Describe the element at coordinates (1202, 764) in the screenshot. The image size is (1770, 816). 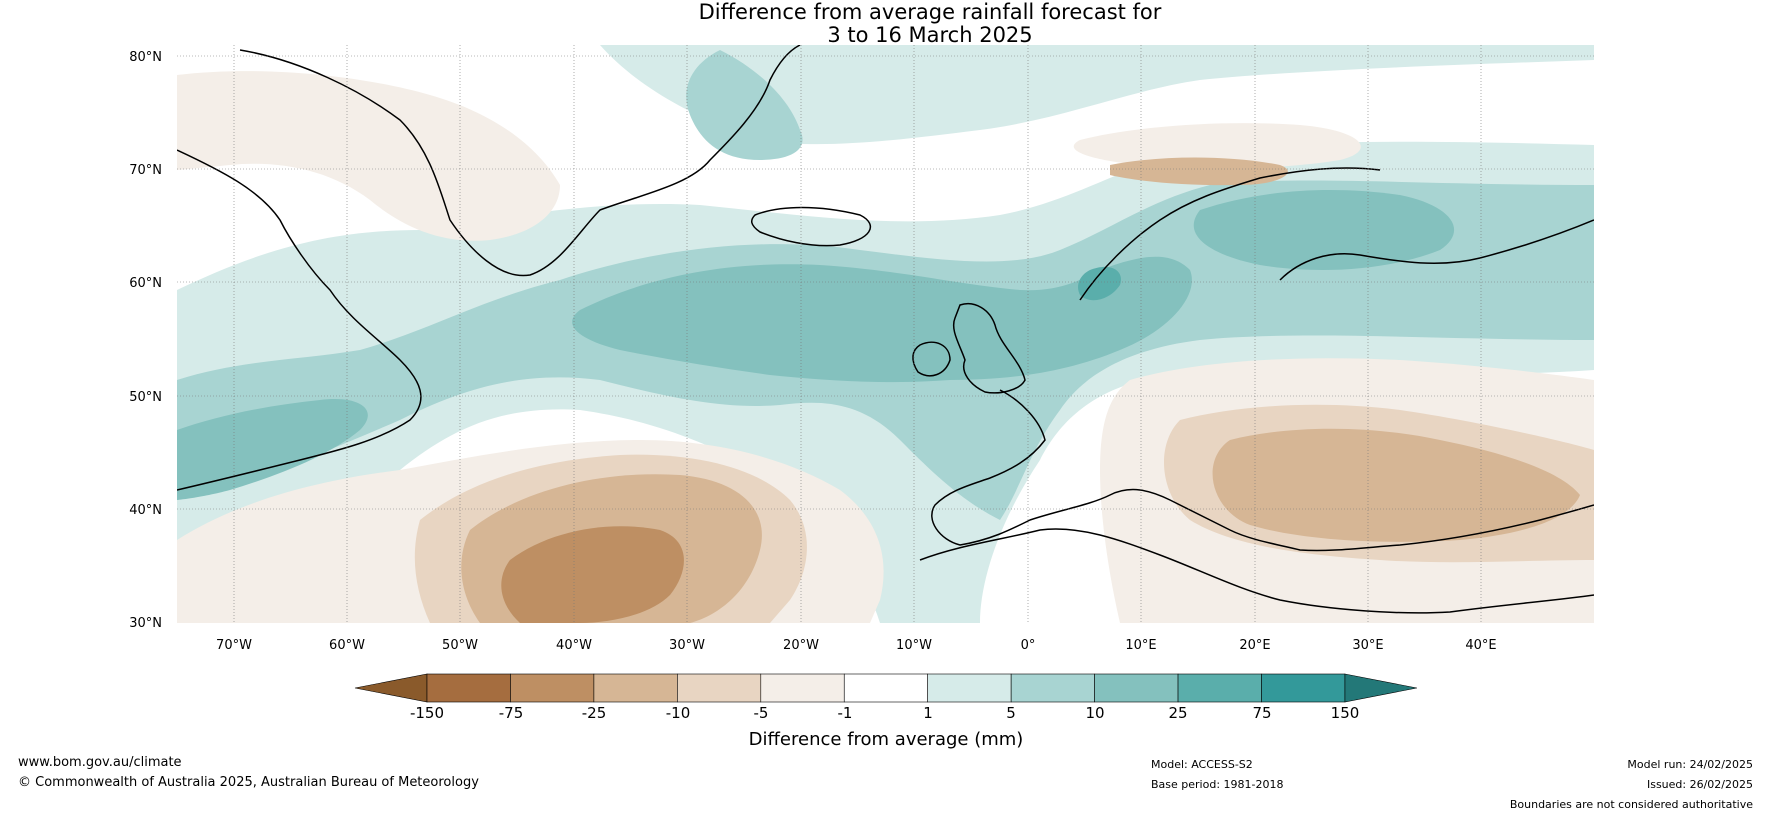
I see `model-name: Model: ACCESS-S2` at that location.